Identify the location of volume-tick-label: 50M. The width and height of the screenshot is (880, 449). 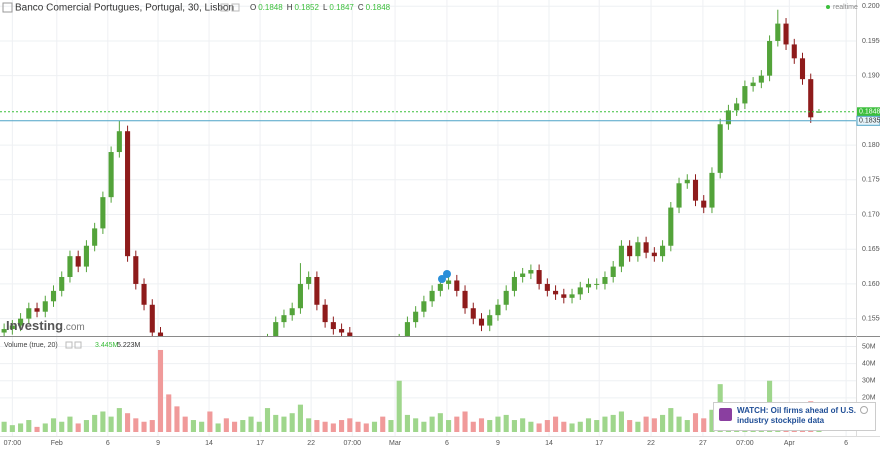
(869, 346).